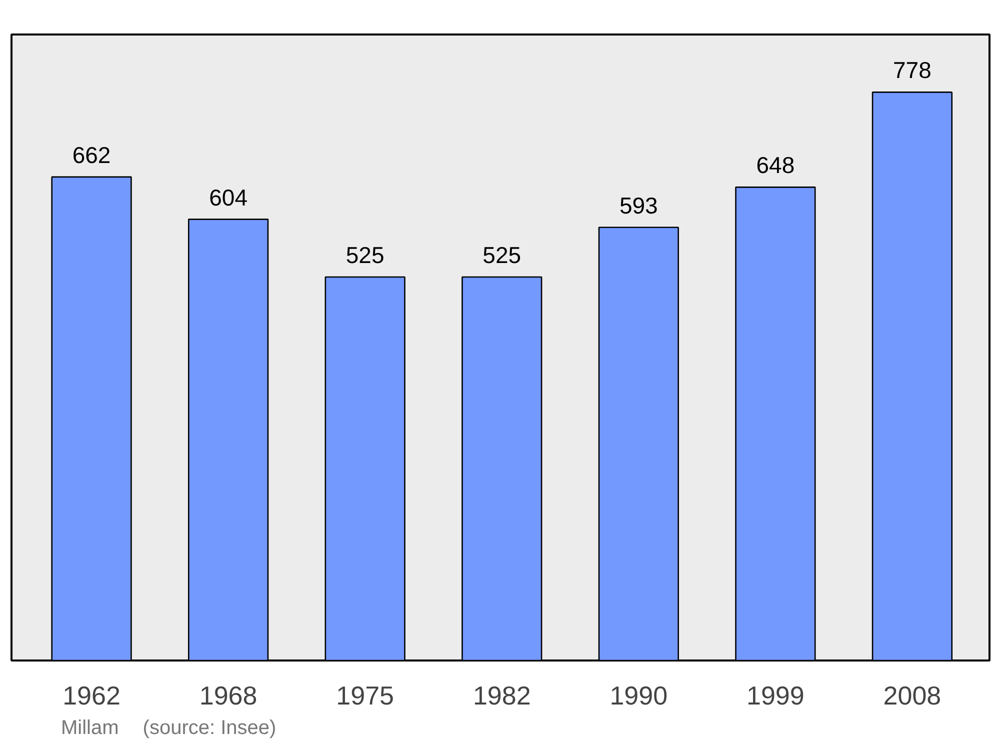  What do you see at coordinates (228, 197) in the screenshot?
I see `data-label: 604` at bounding box center [228, 197].